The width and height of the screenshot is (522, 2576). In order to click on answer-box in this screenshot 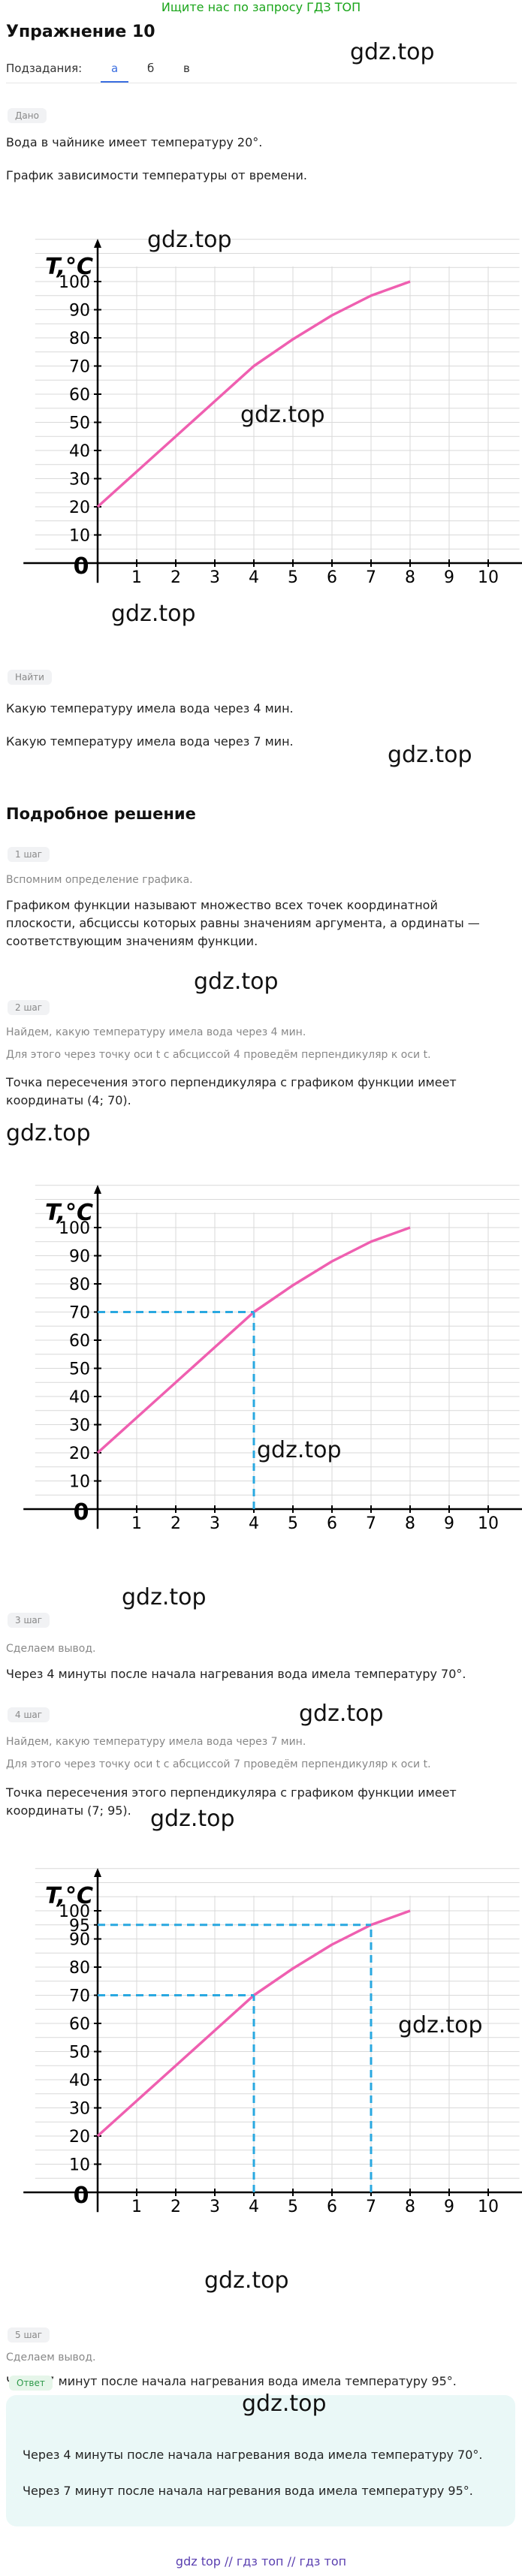, I will do `click(260, 2460)`.